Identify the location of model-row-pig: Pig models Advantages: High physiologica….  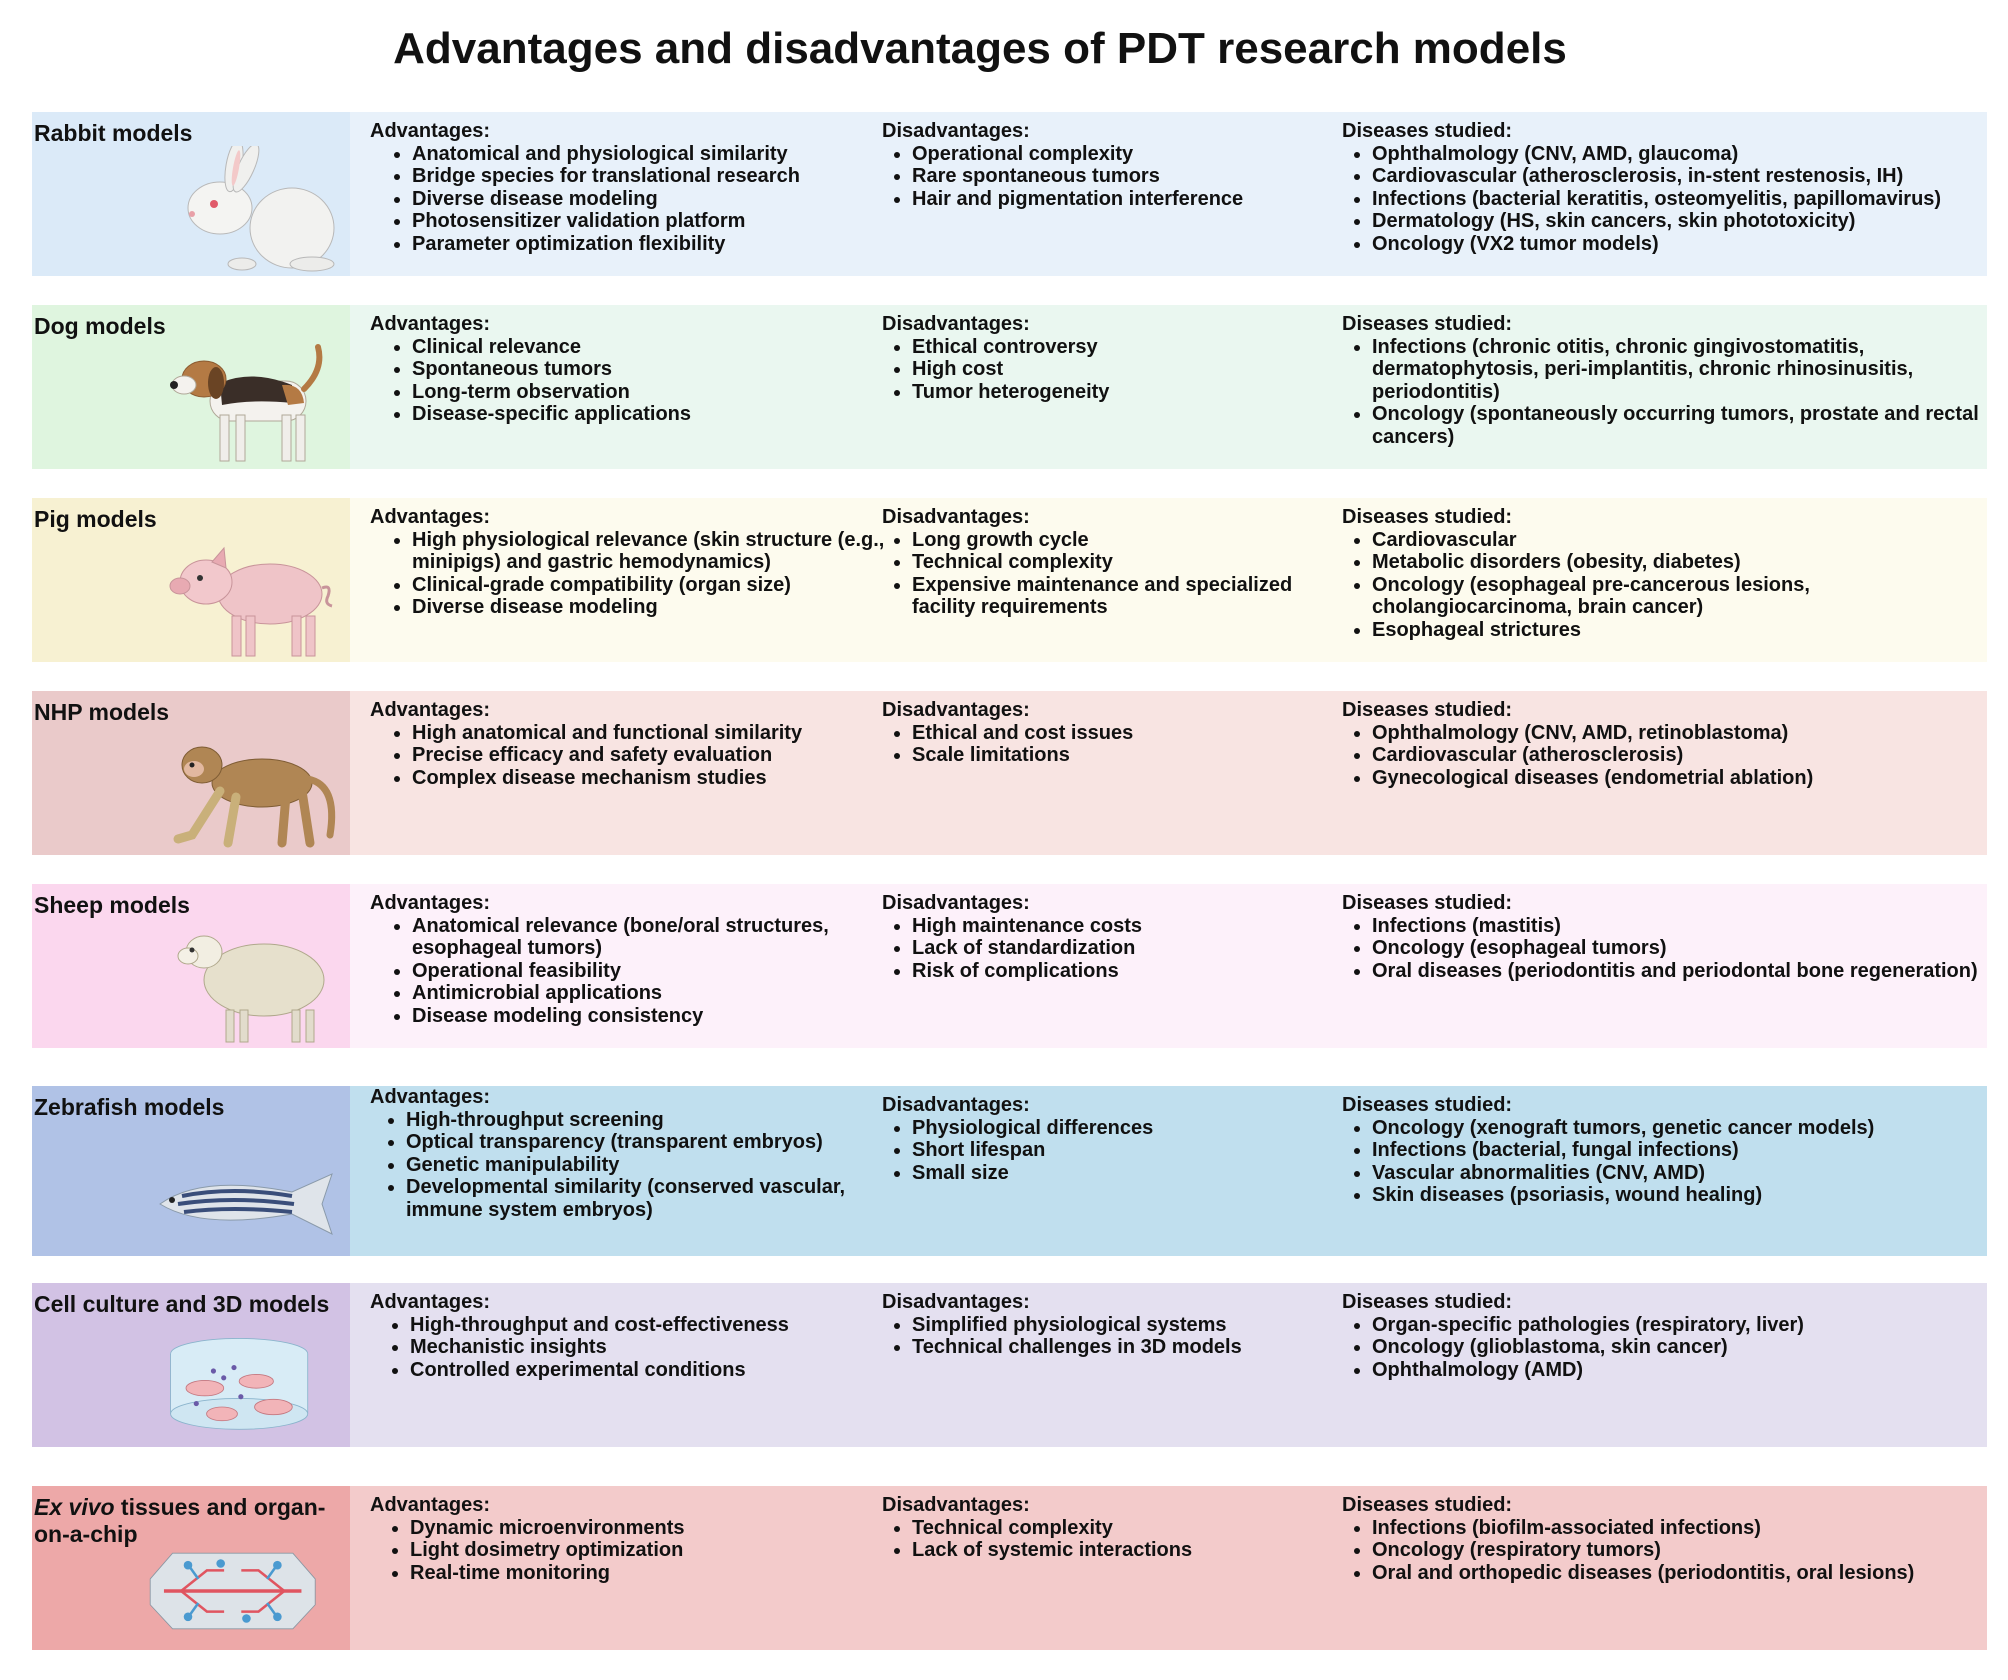
(1009, 580).